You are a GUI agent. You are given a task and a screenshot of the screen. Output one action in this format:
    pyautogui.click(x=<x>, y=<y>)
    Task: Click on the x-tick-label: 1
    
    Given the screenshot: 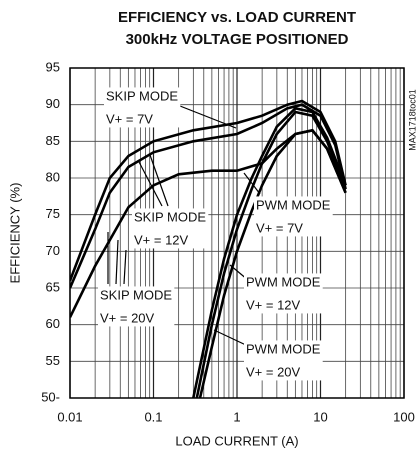 What is the action you would take?
    pyautogui.click(x=236, y=416)
    